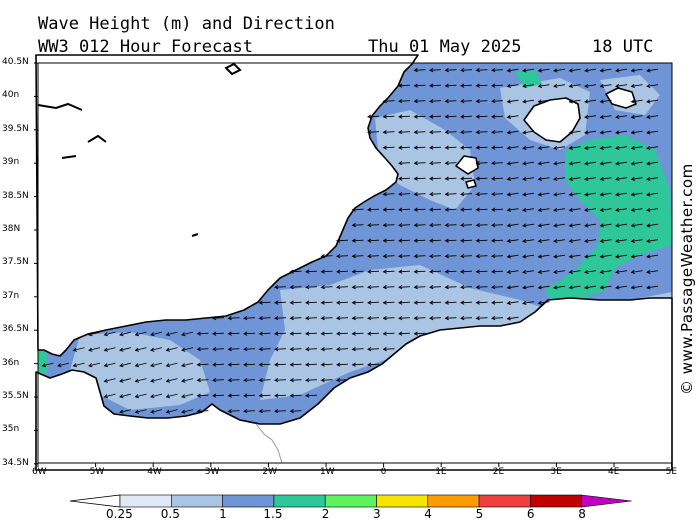 This screenshot has height=525, width=700. I want to click on lat-label: 39n, so click(11, 162).